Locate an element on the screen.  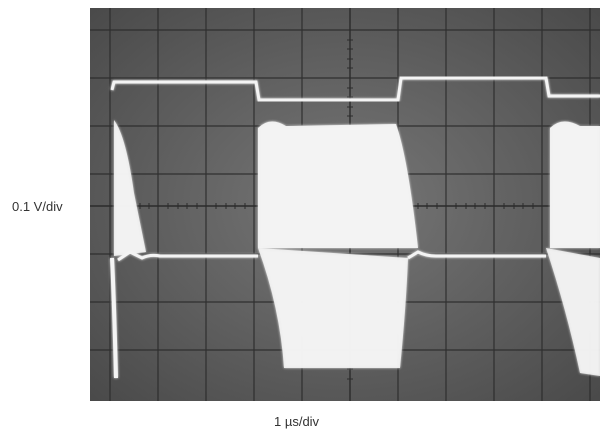
response-band-high-right is located at coordinates (575, 184).